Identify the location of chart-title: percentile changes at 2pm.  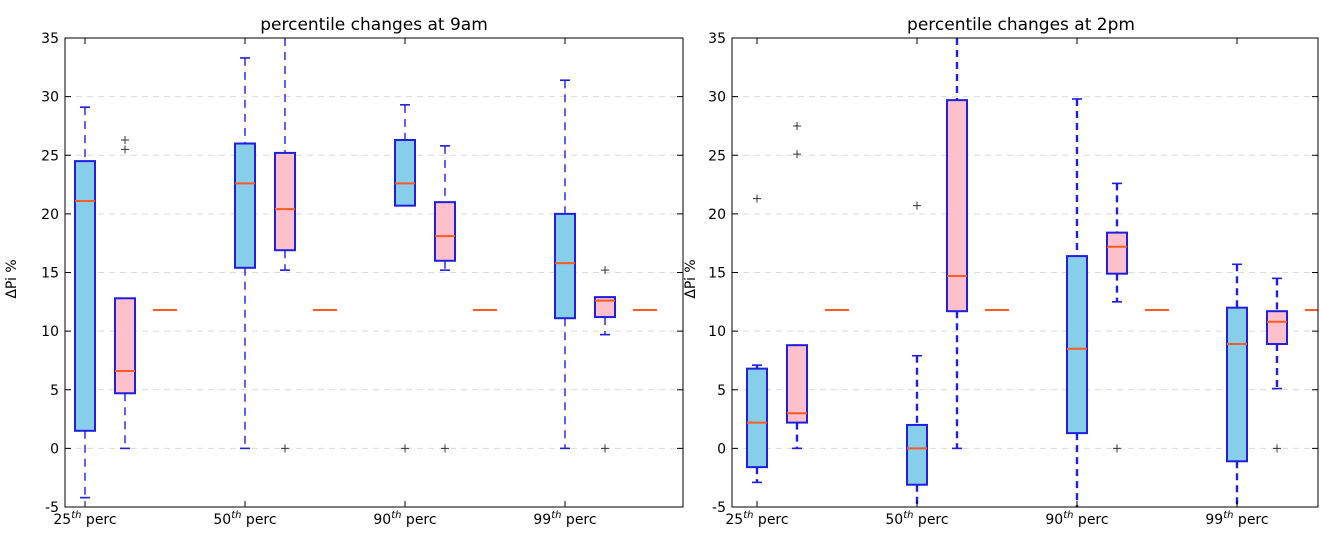
(1021, 25).